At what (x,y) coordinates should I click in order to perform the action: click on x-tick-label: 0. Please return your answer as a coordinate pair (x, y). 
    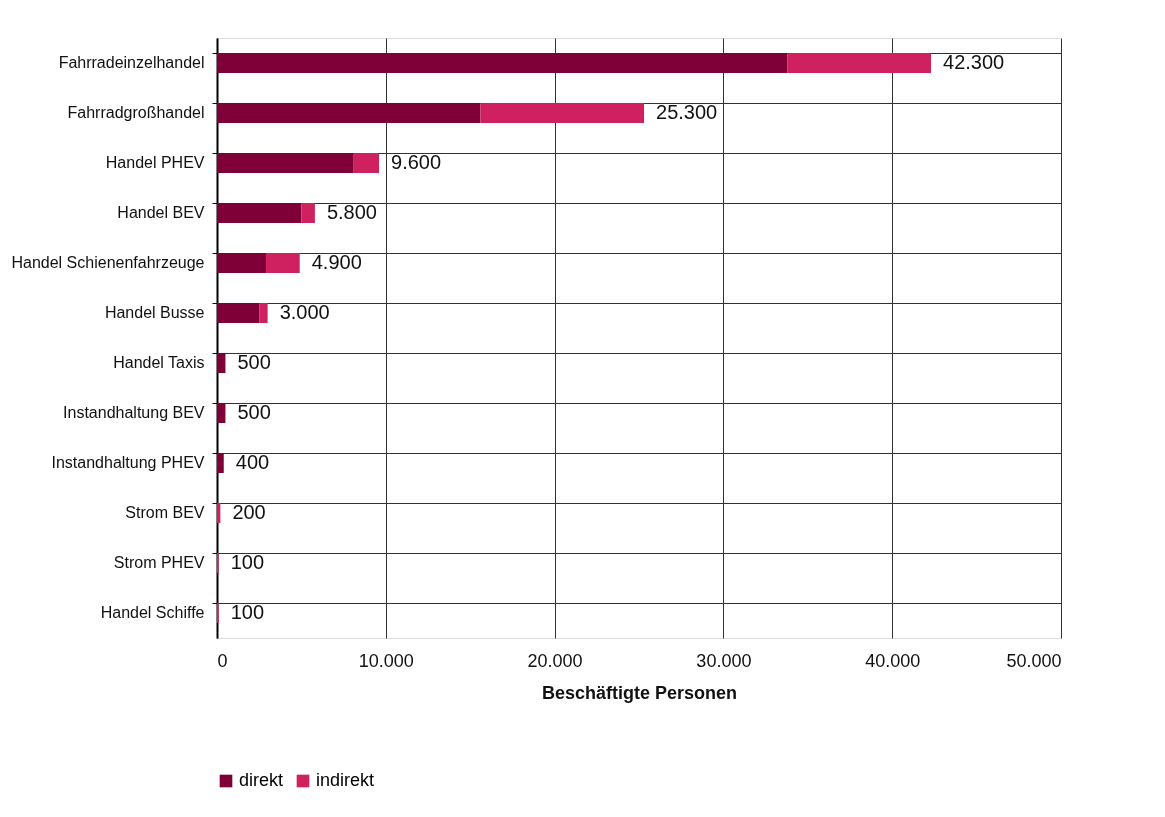
    Looking at the image, I should click on (222, 660).